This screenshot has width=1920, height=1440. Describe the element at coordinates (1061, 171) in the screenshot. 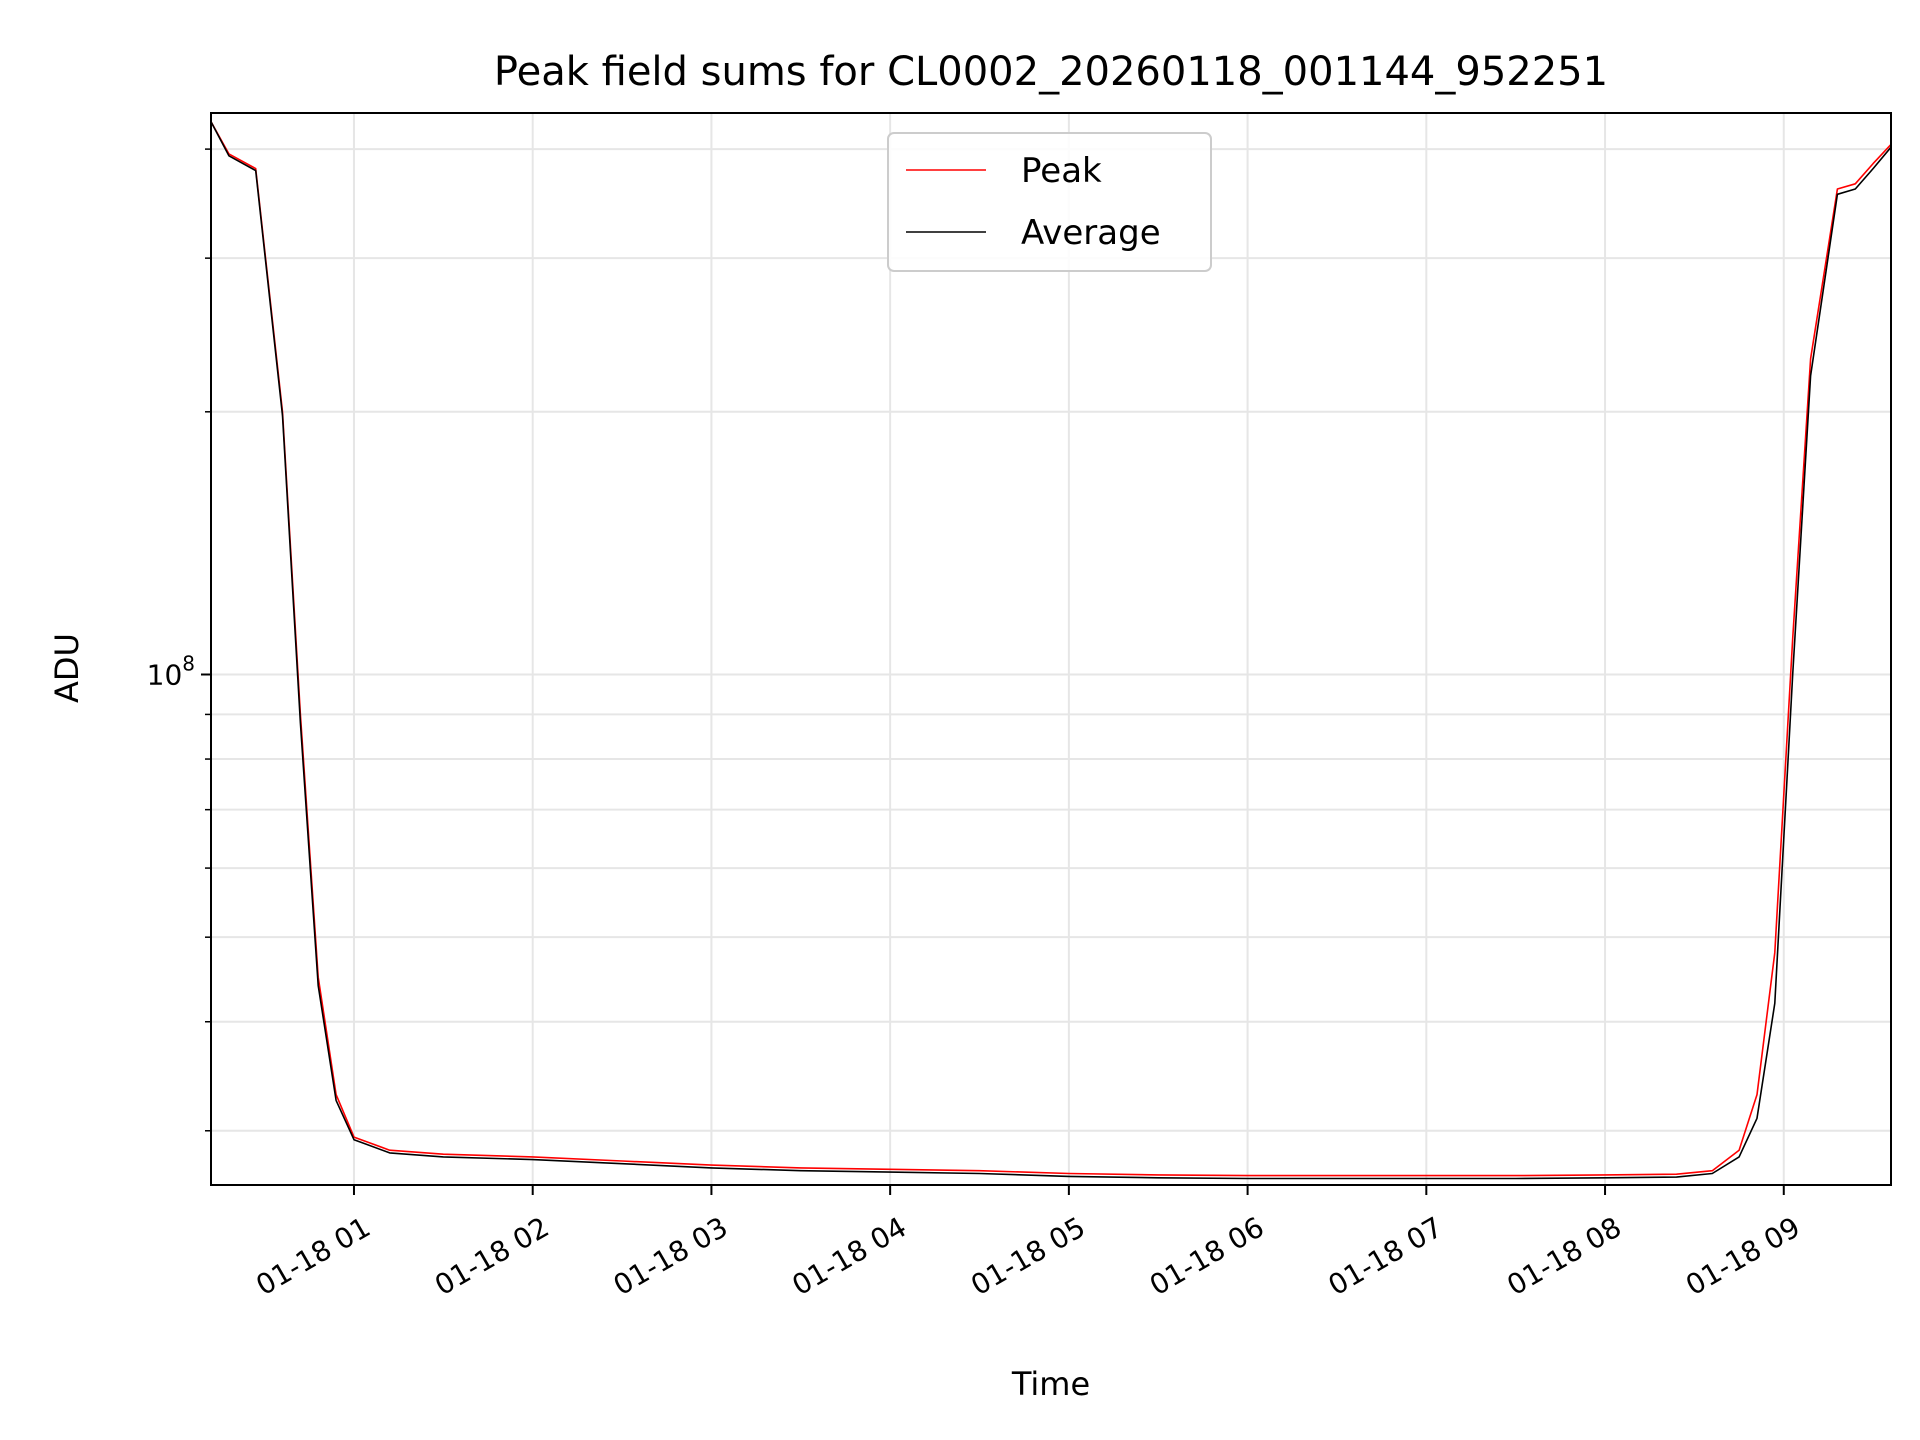

I see `legend-peak-label: Peak` at that location.